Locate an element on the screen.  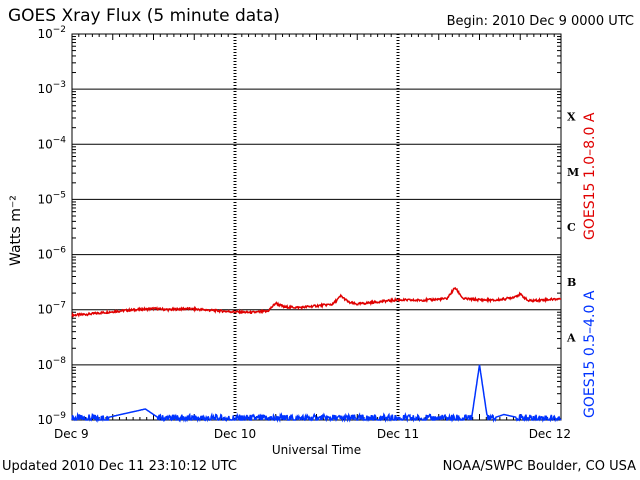
y-tick-label: 10⁻⁸ is located at coordinates (51, 364).